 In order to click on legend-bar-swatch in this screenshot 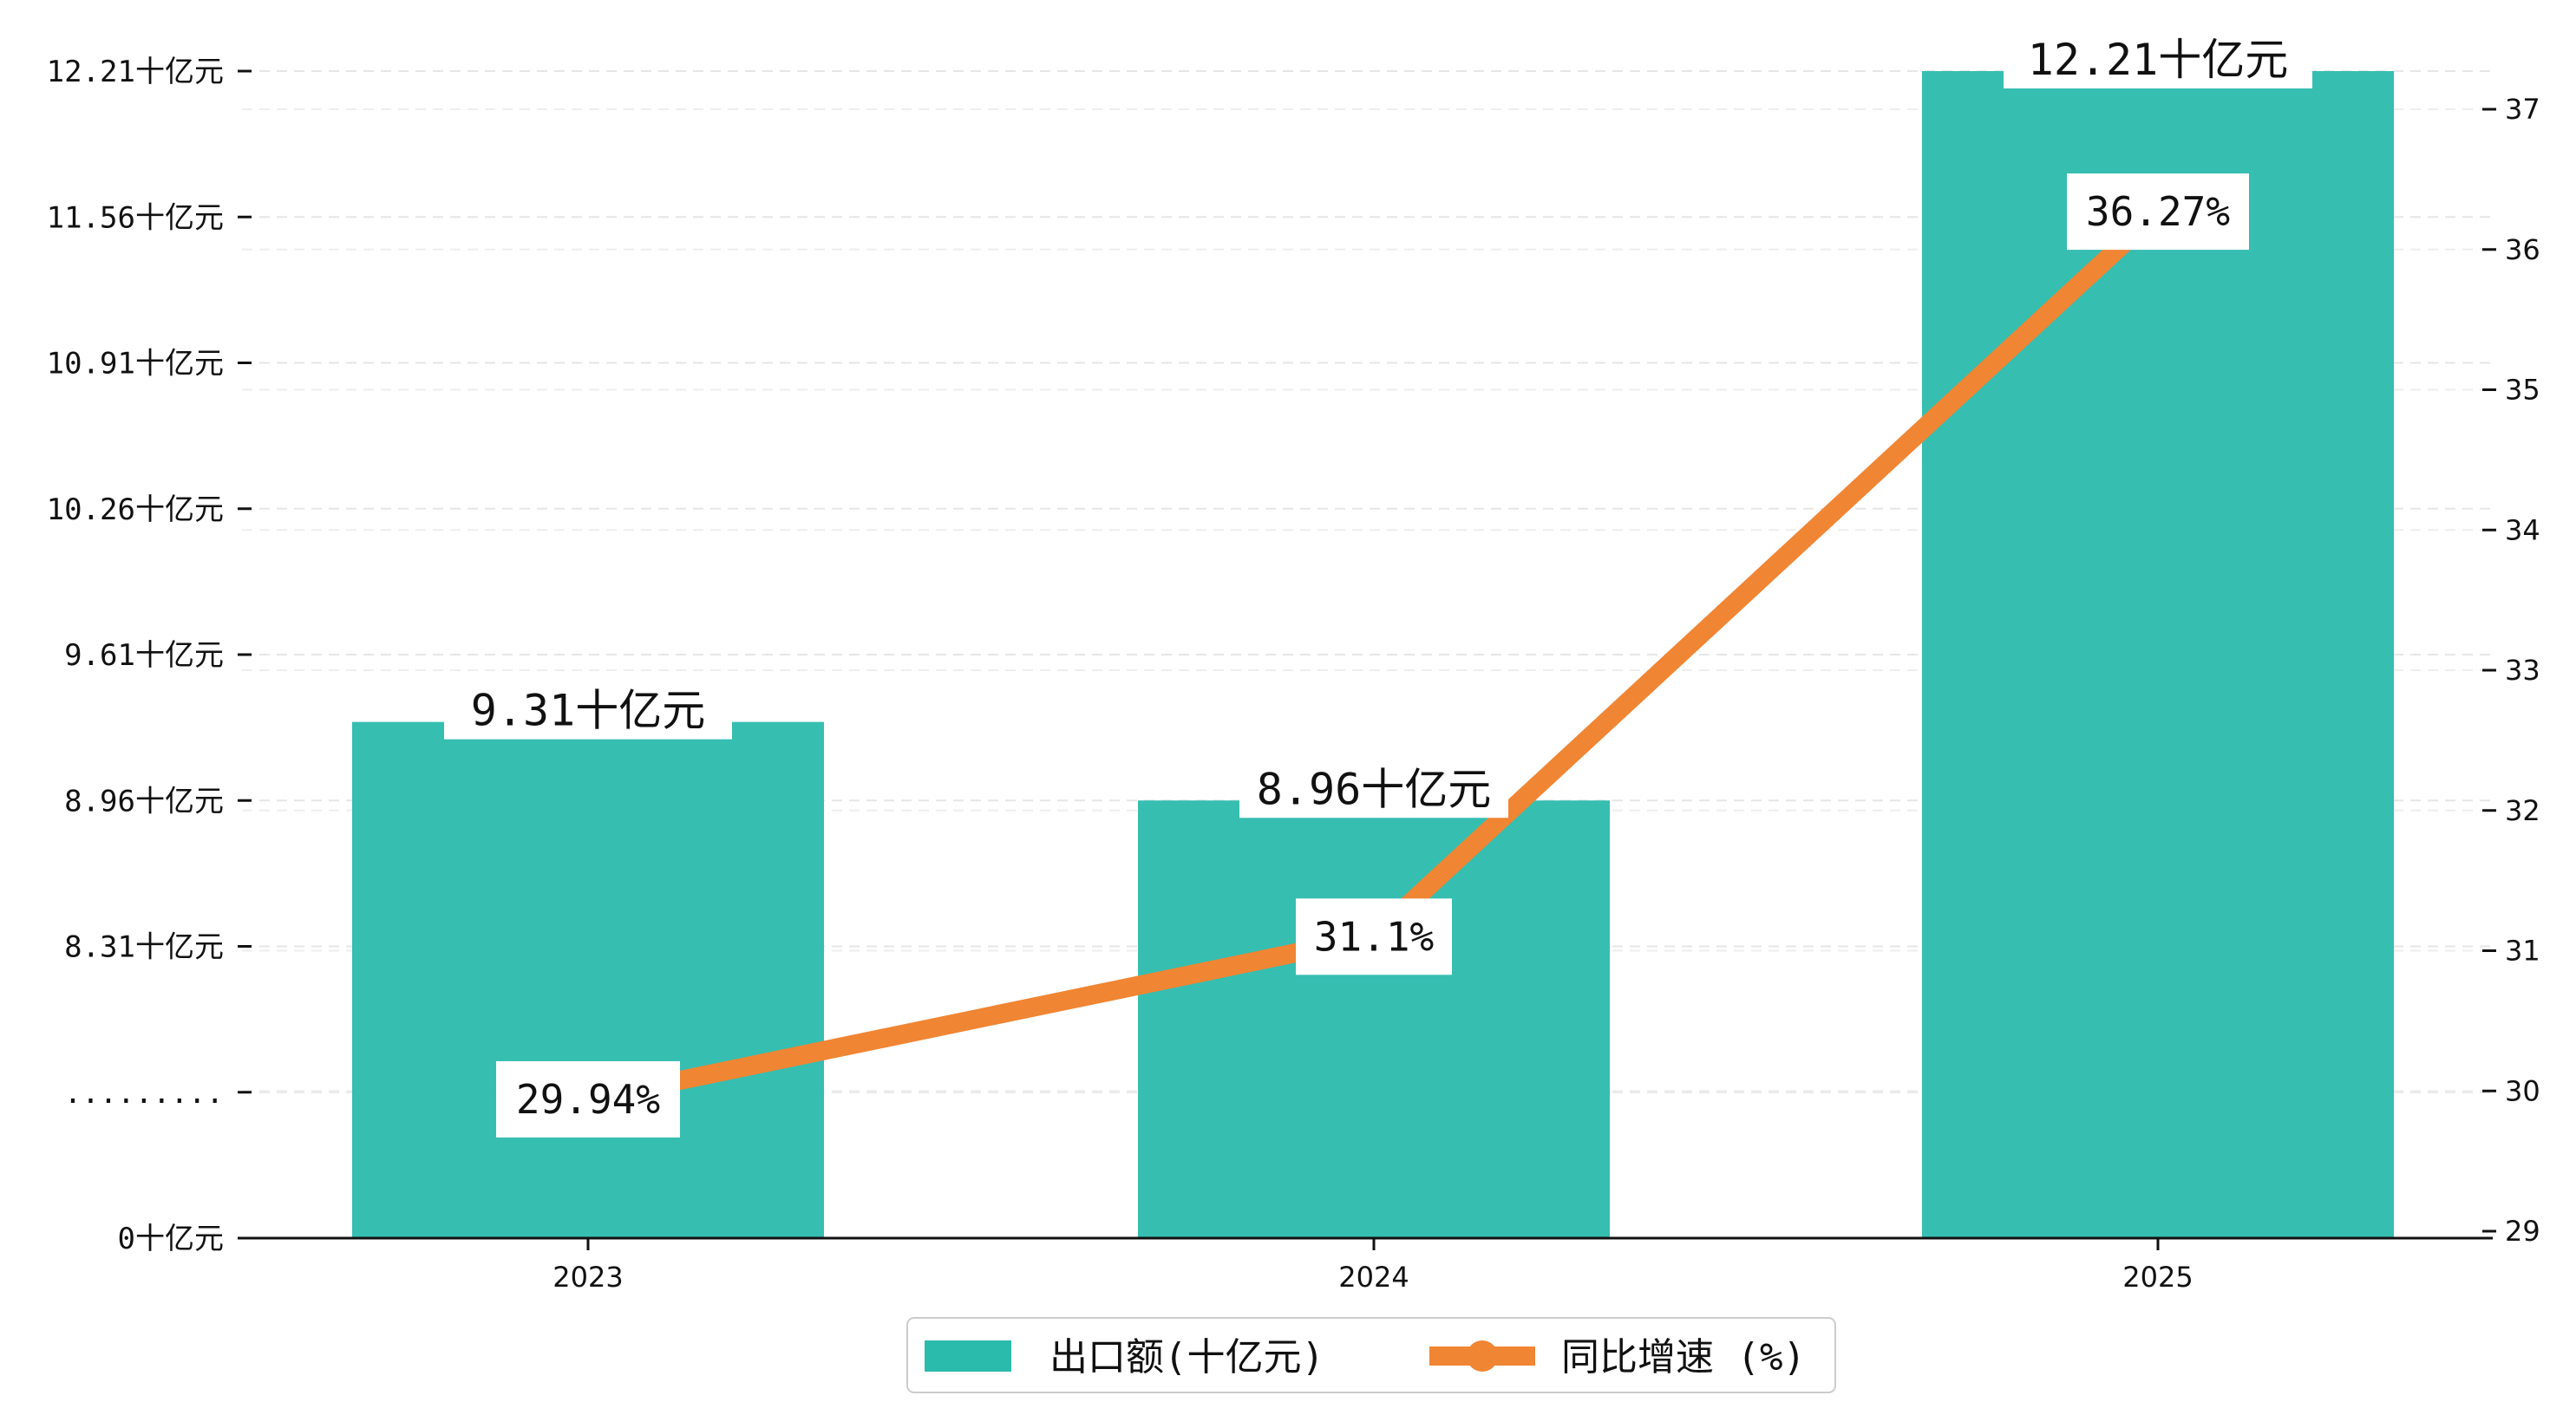, I will do `click(968, 1356)`.